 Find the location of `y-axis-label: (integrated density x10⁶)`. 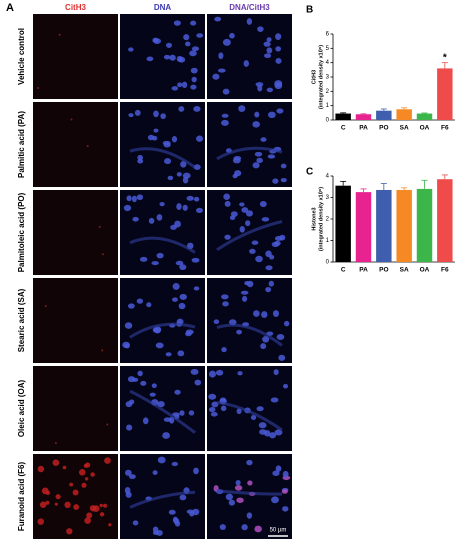

y-axis-label: (integrated density x10⁶) is located at coordinates (321, 77).